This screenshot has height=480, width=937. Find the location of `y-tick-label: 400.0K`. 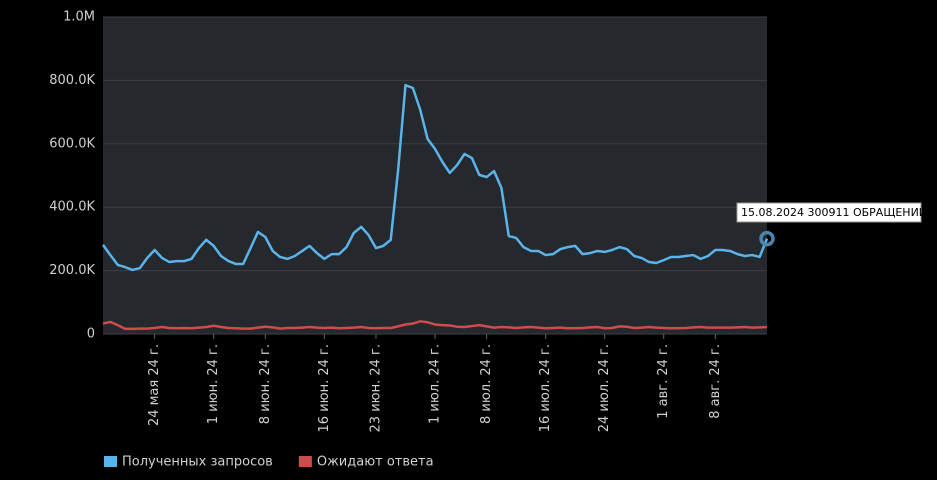

y-tick-label: 400.0K is located at coordinates (72, 207).